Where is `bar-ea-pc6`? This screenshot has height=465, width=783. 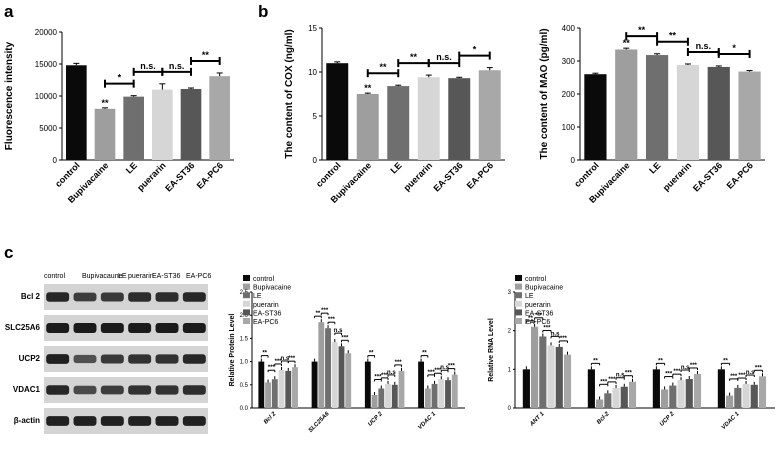 bar-ea-pc6 is located at coordinates (567, 381).